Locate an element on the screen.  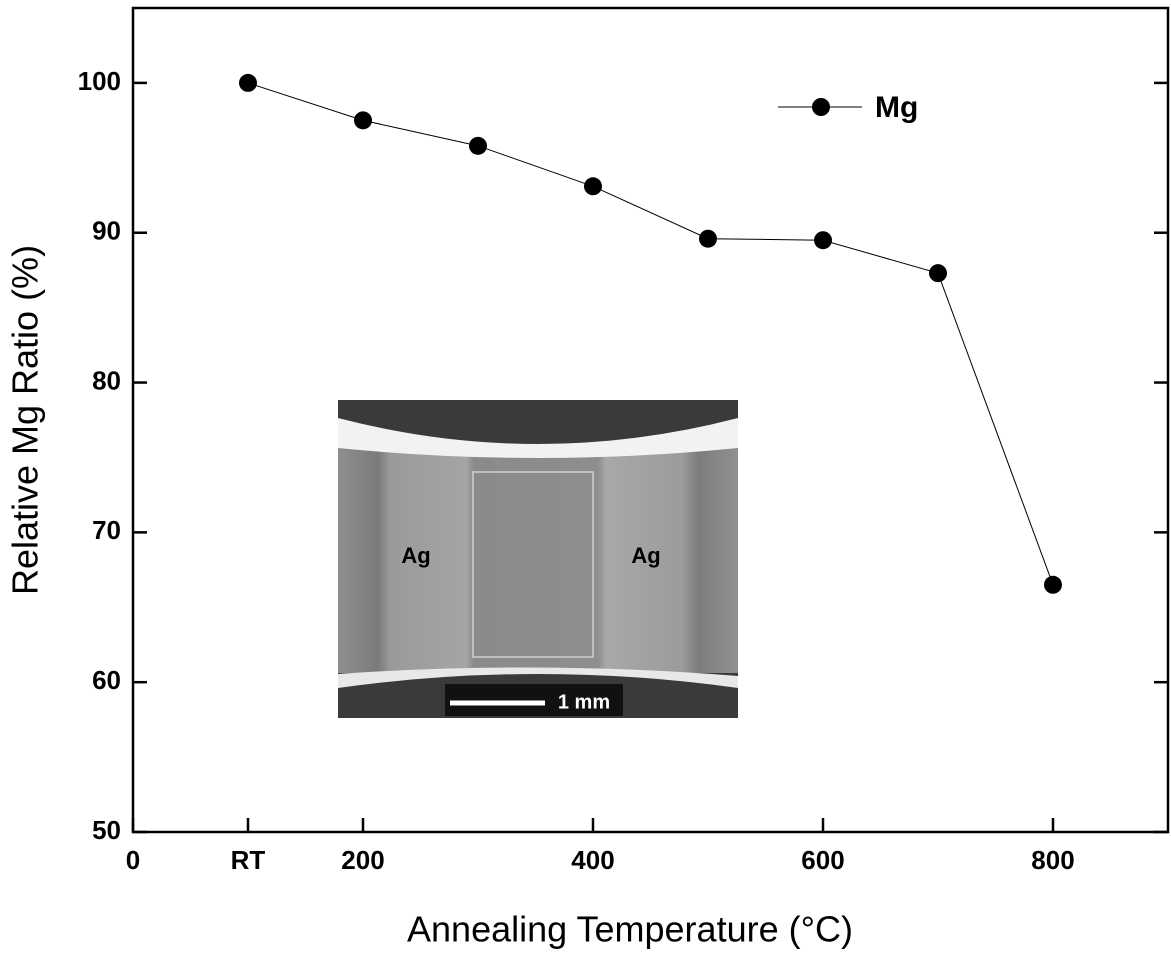
y-tick-label: 90 is located at coordinates (106, 231).